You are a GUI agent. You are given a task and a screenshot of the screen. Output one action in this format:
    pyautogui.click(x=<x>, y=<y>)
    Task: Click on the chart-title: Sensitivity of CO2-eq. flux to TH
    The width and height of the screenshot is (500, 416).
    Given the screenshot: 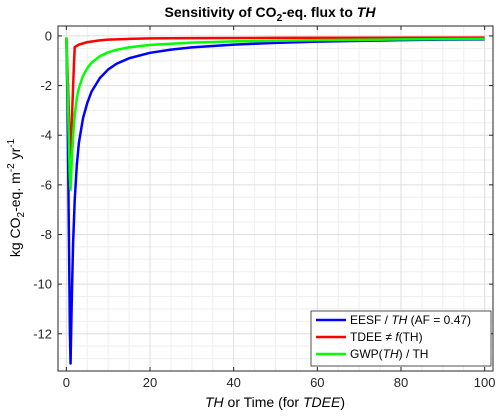 What is the action you would take?
    pyautogui.click(x=271, y=14)
    